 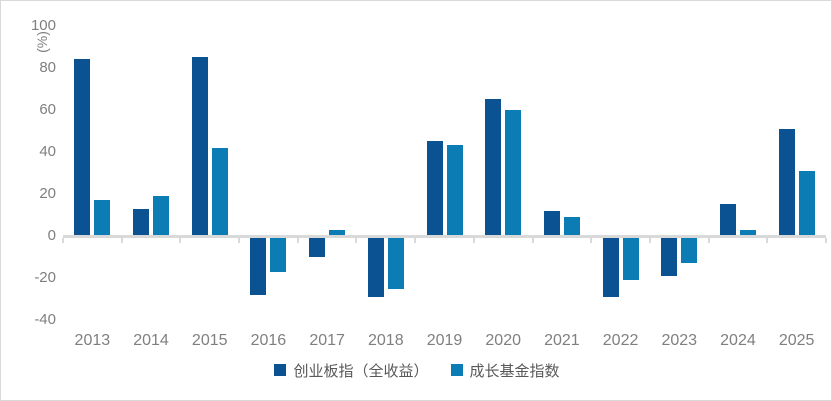 I want to click on x-axis-line, so click(x=444, y=236).